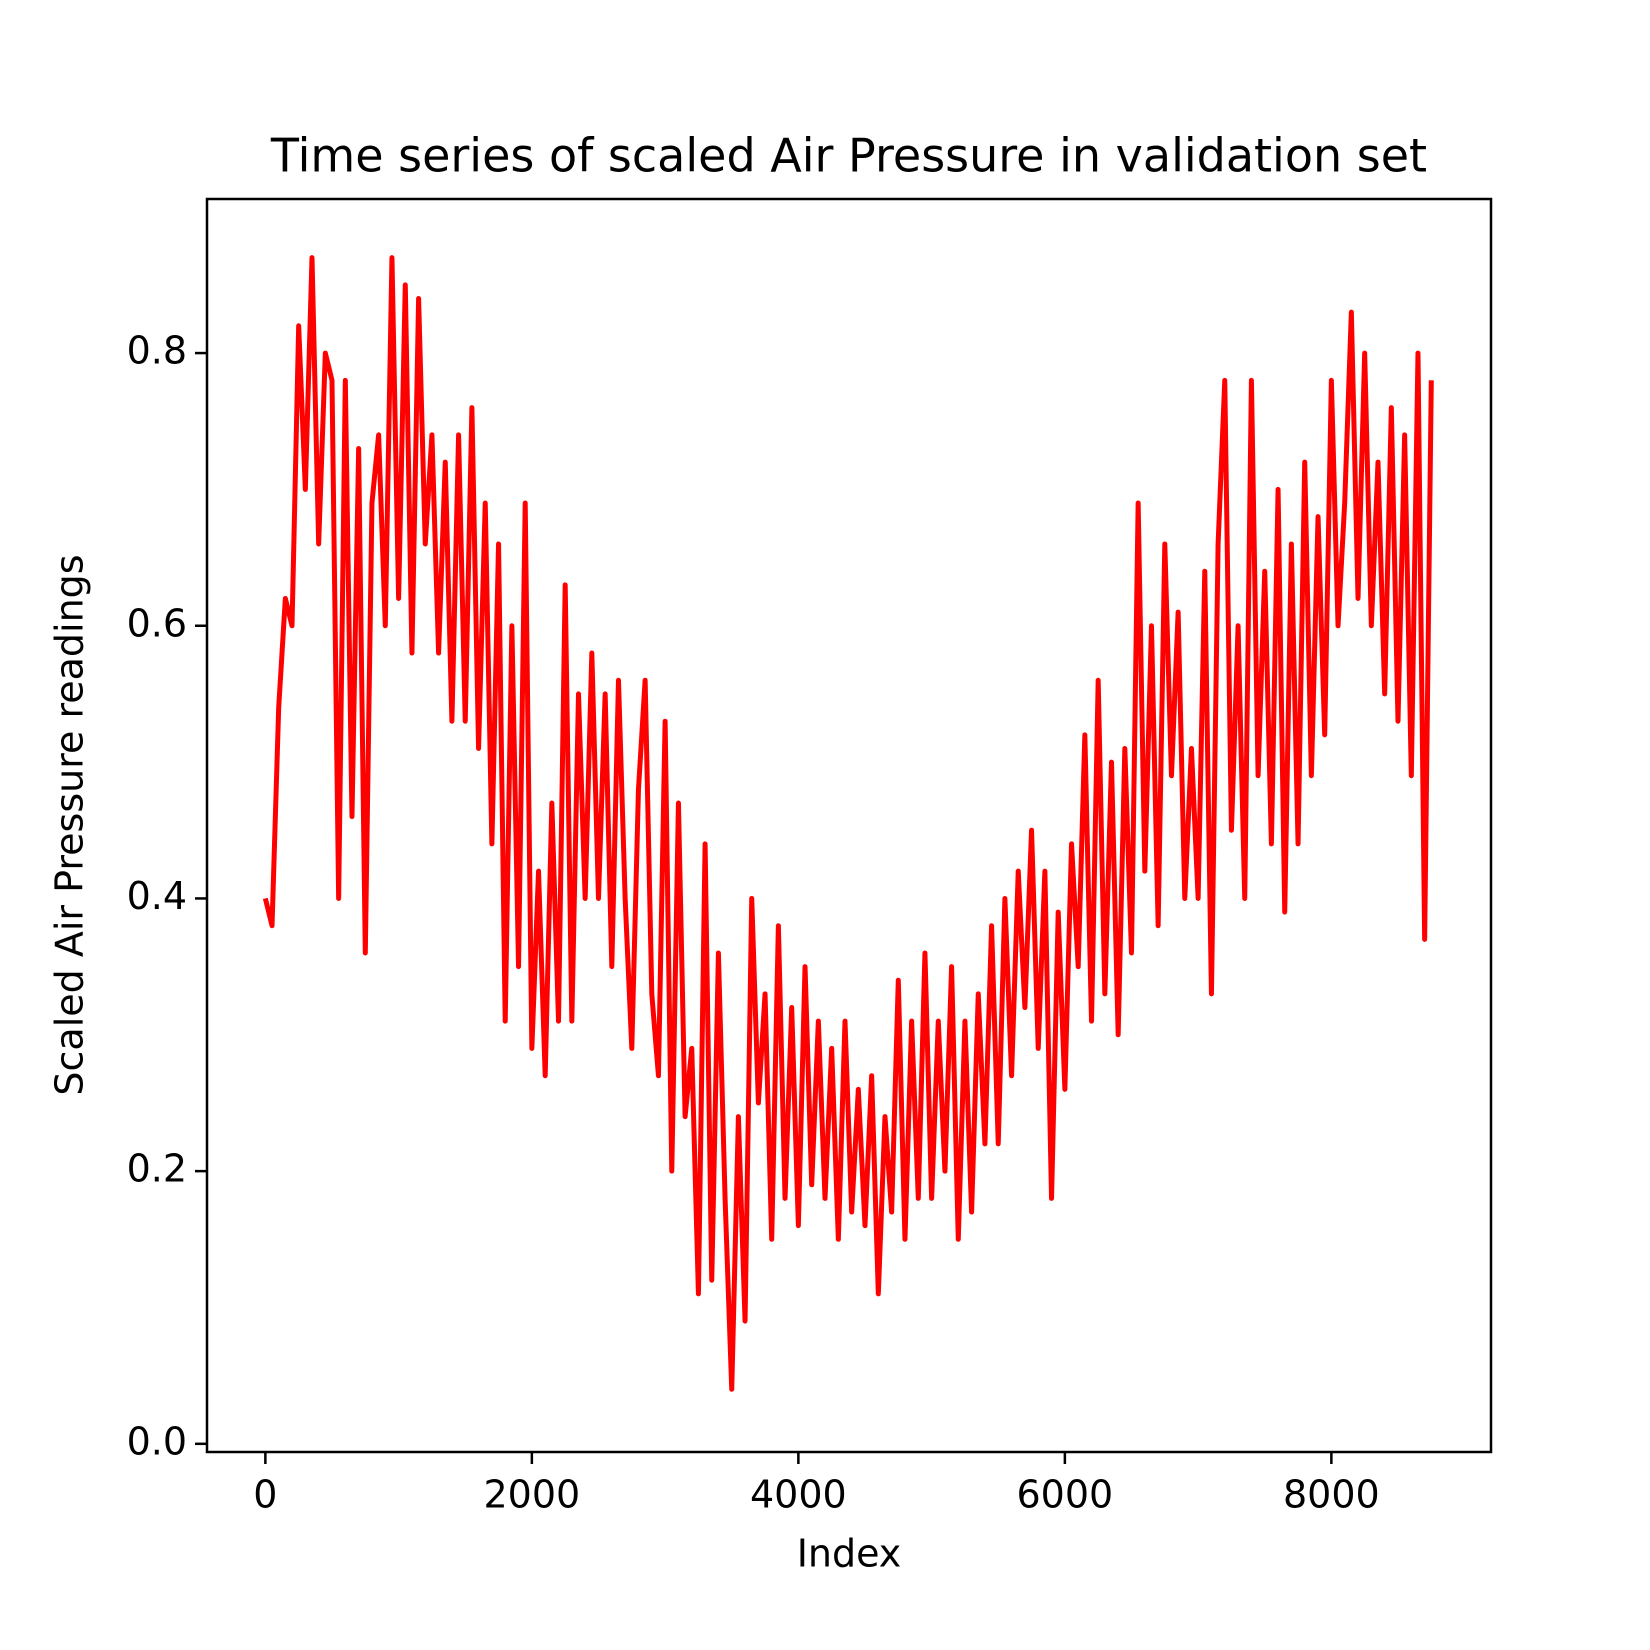  Describe the element at coordinates (157, 1441) in the screenshot. I see `y-tick-label: 0.0` at that location.